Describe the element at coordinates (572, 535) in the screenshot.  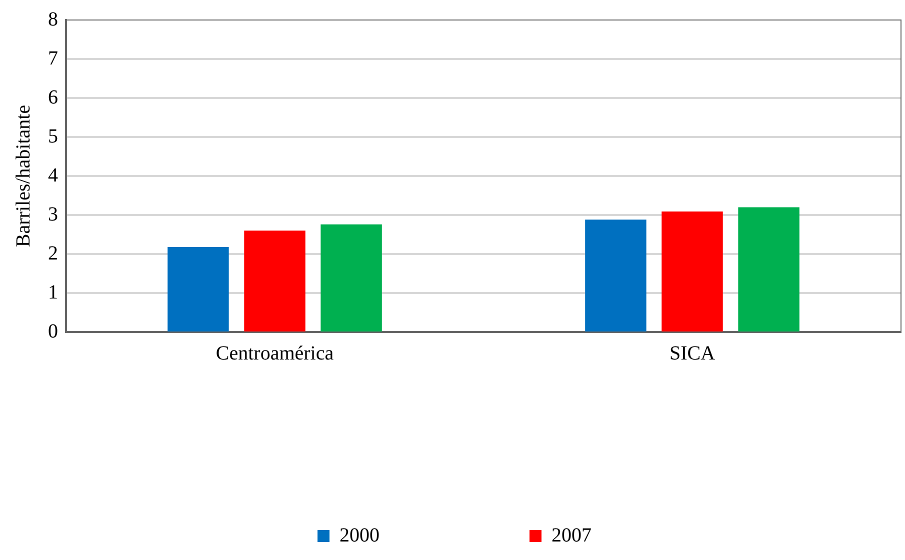
I see `legend-label: 2007` at that location.